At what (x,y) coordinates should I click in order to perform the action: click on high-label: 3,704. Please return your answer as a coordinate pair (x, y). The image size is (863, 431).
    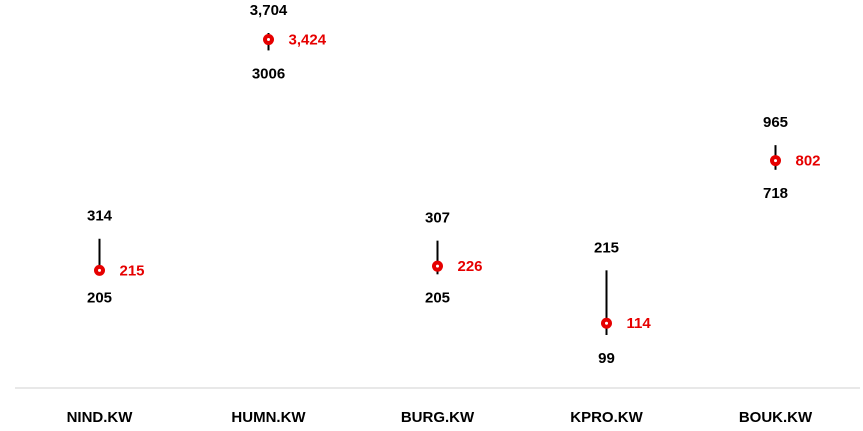
    Looking at the image, I should click on (269, 10).